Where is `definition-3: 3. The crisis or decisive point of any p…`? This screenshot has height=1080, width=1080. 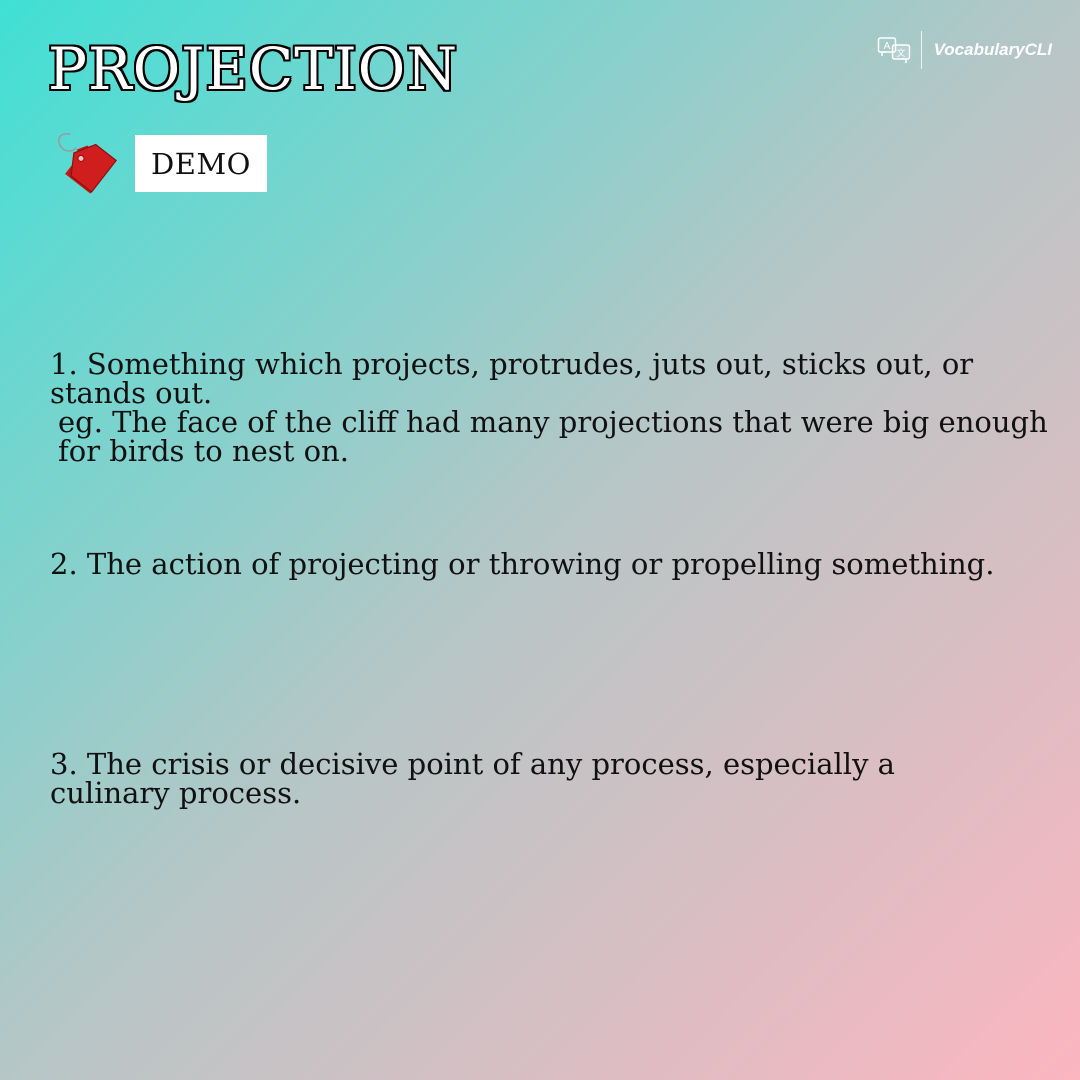
definition-3: 3. The crisis or decisive point of any p… is located at coordinates (480, 779).